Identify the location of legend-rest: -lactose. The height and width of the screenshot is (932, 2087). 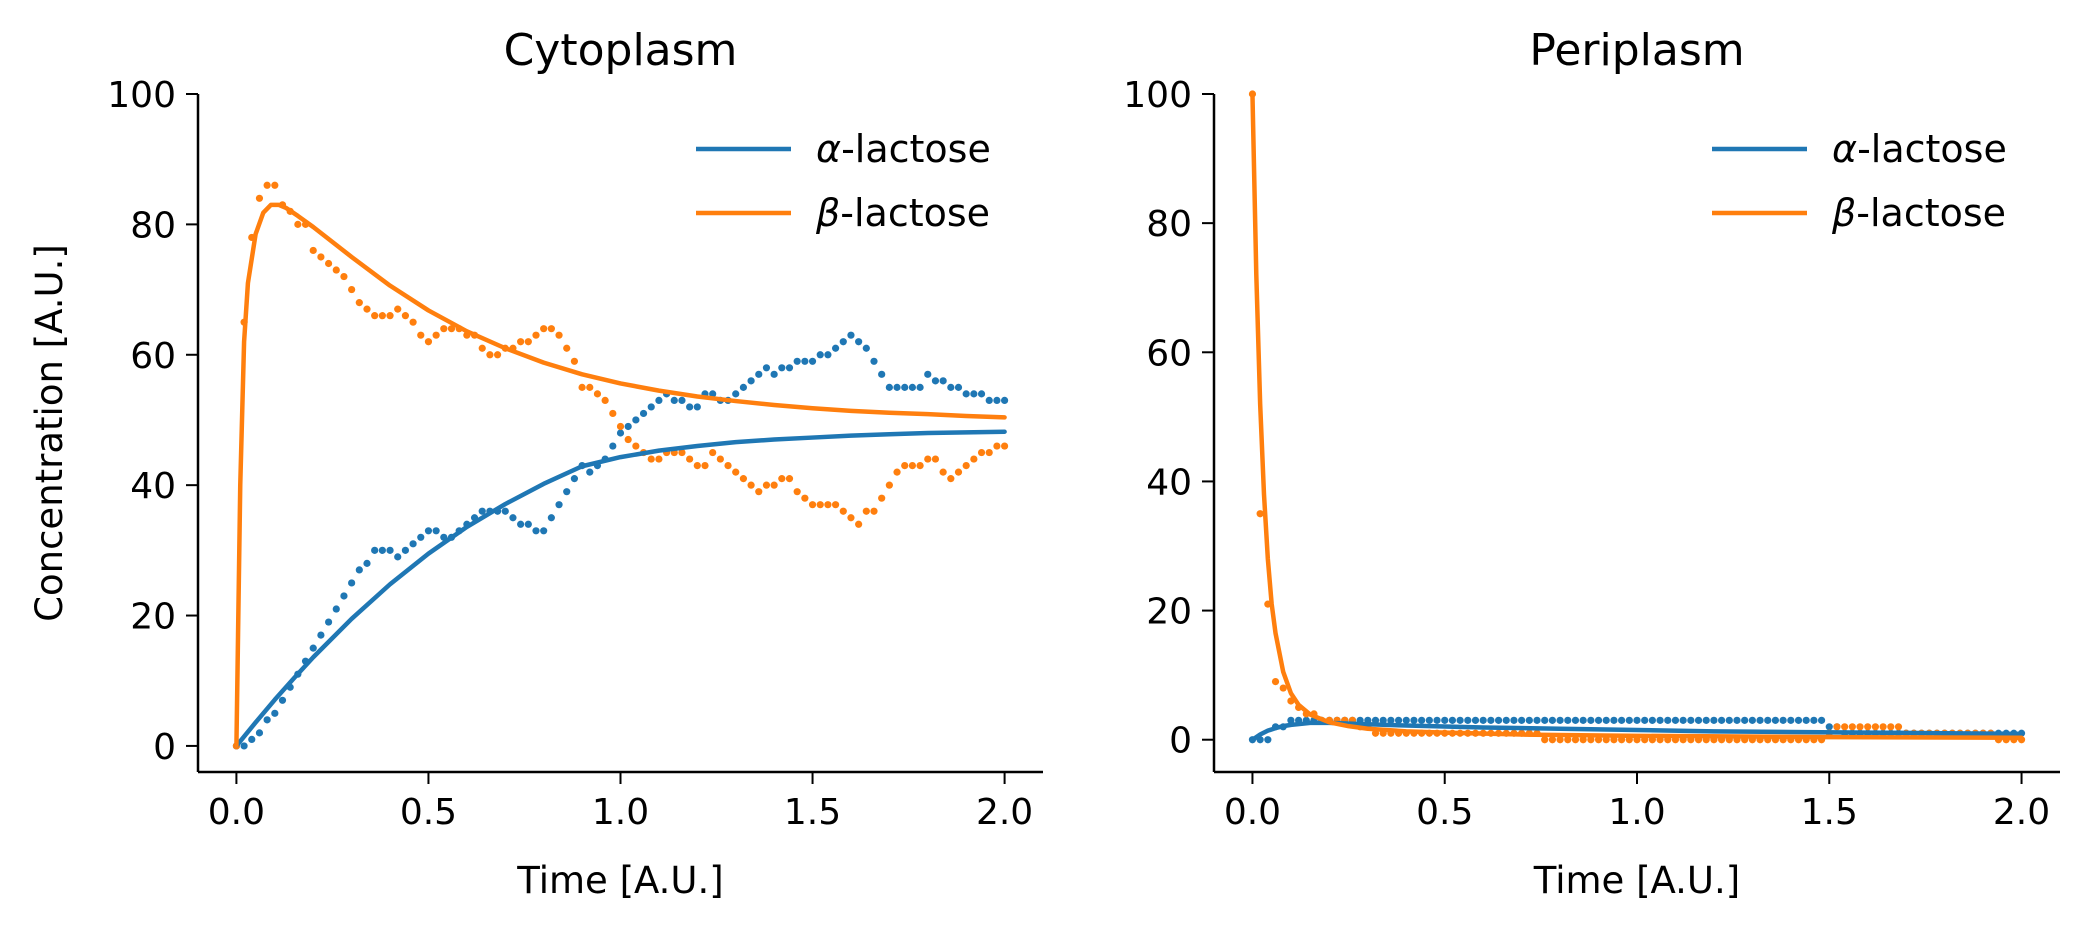
(1932, 149).